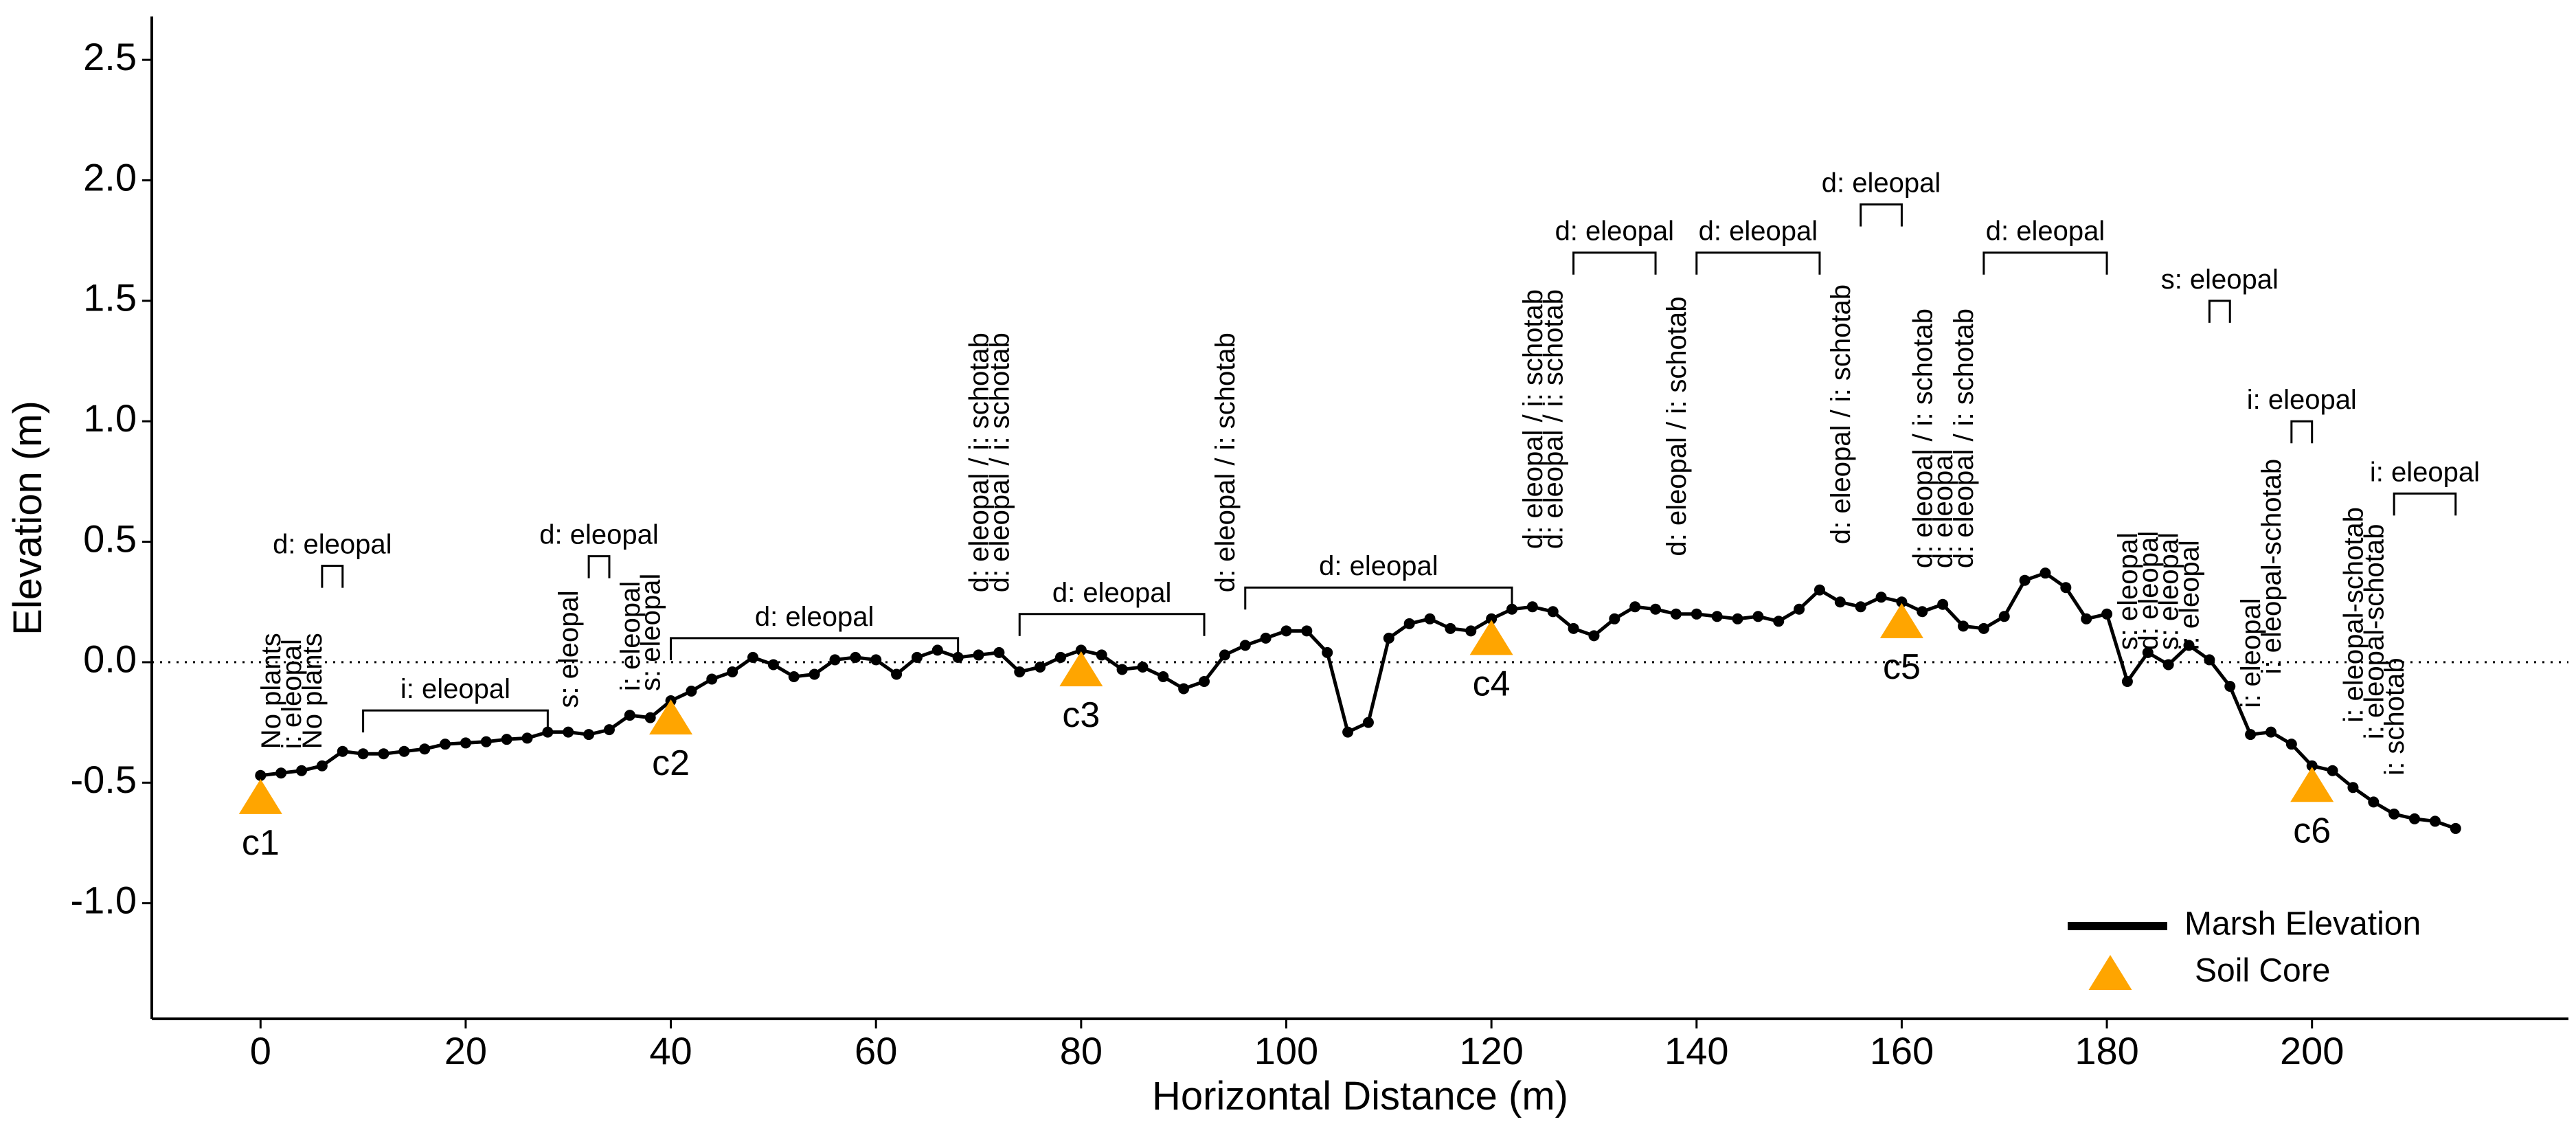  I want to click on y-tick-label: 1.0, so click(110, 418).